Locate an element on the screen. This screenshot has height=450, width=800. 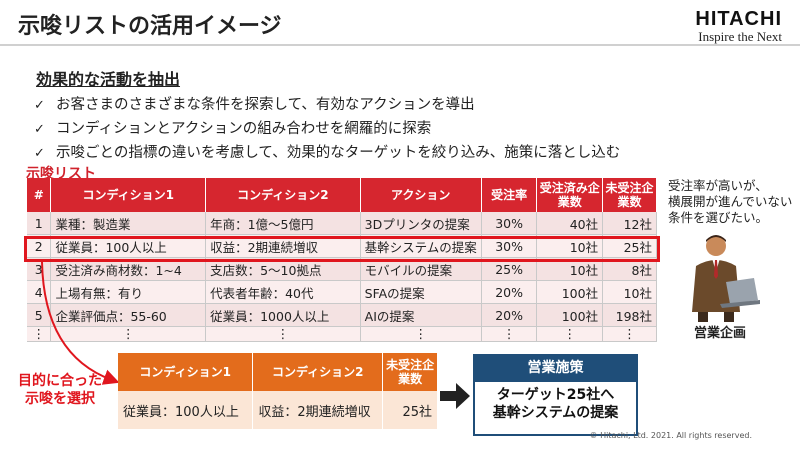
bullet-text: コンディションとアクションの組み合わせを網羅的に探索 is located at coordinates (244, 129).